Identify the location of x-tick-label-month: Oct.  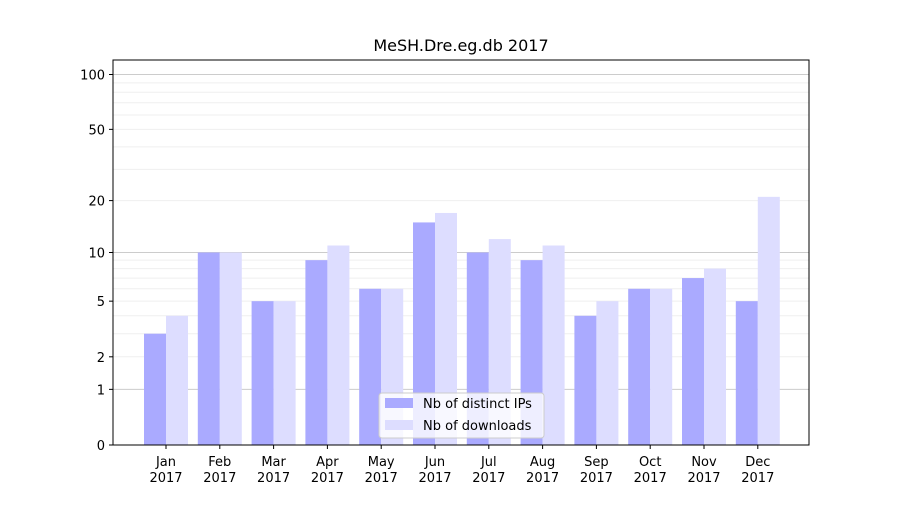
(650, 462).